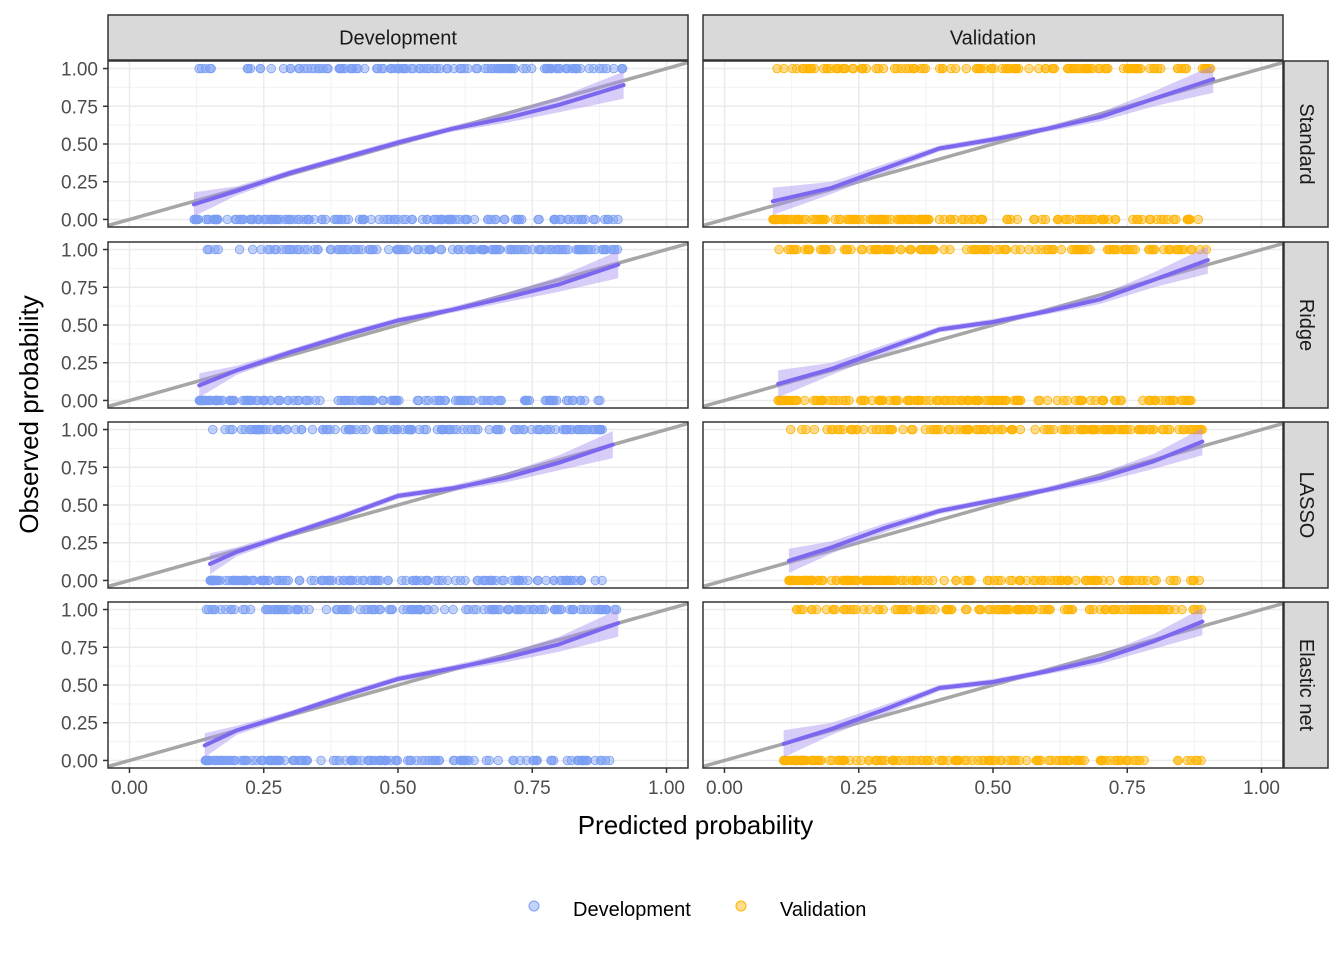 The image size is (1344, 960). I want to click on x-tick-label: 0.25, so click(858, 788).